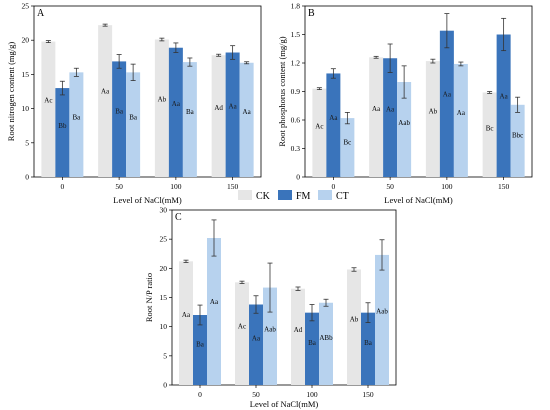 The height and width of the screenshot is (410, 550). What do you see at coordinates (342, 196) in the screenshot?
I see `legend-label-ct: CT` at bounding box center [342, 196].